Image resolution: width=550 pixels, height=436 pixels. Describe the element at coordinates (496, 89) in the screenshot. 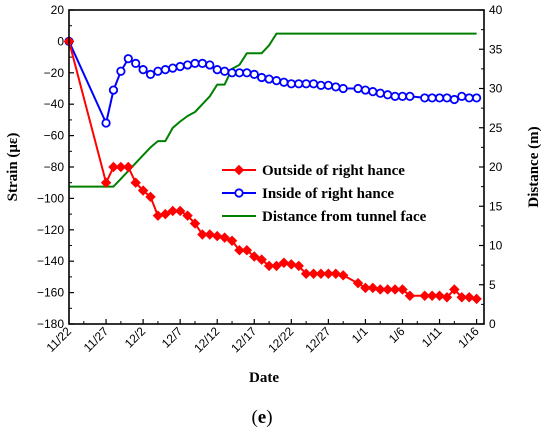

I see `y-right-tick-label: 30` at that location.